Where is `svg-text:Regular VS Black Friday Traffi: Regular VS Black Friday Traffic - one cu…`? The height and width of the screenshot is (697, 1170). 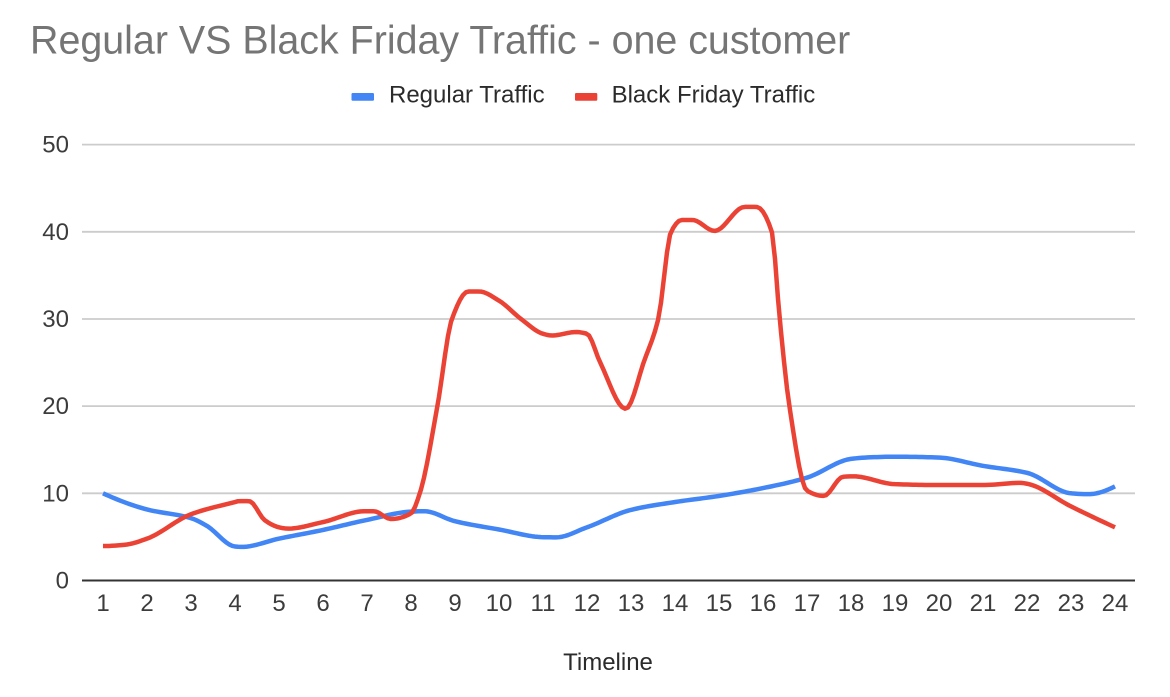
svg-text:Regular VS Black Friday Traffi: Regular VS Black Friday Traffic - one cu… is located at coordinates (440, 41).